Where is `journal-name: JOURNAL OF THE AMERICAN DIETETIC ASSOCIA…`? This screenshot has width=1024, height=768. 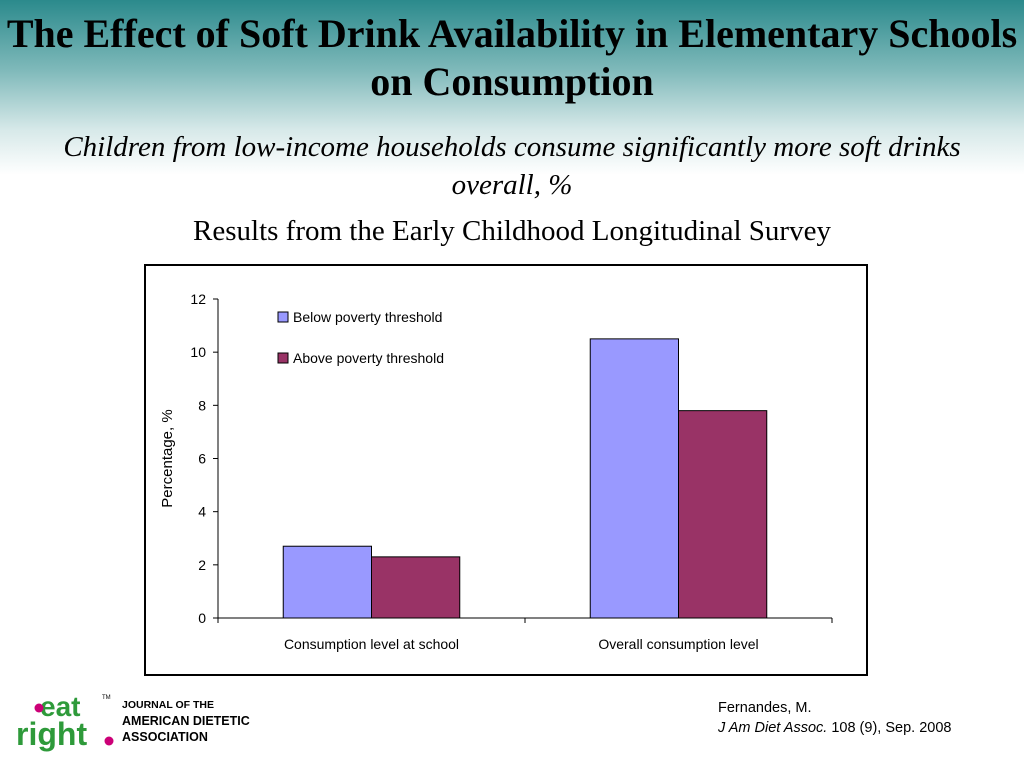 journal-name: JOURNAL OF THE AMERICAN DIETETIC ASSOCIA… is located at coordinates (186, 721).